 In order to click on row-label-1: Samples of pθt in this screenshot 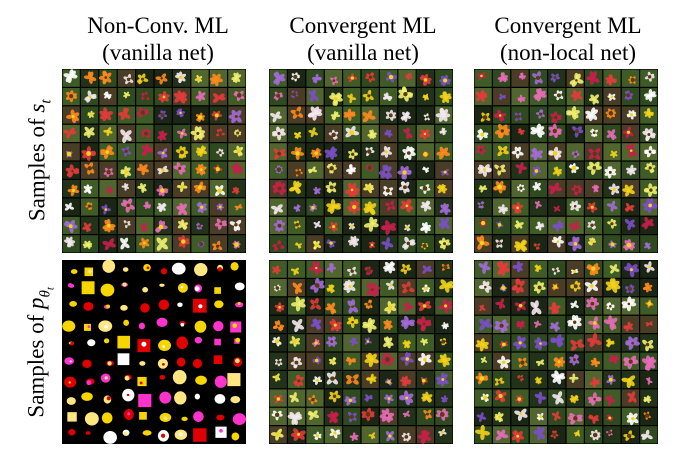, I will do `click(40, 352)`.